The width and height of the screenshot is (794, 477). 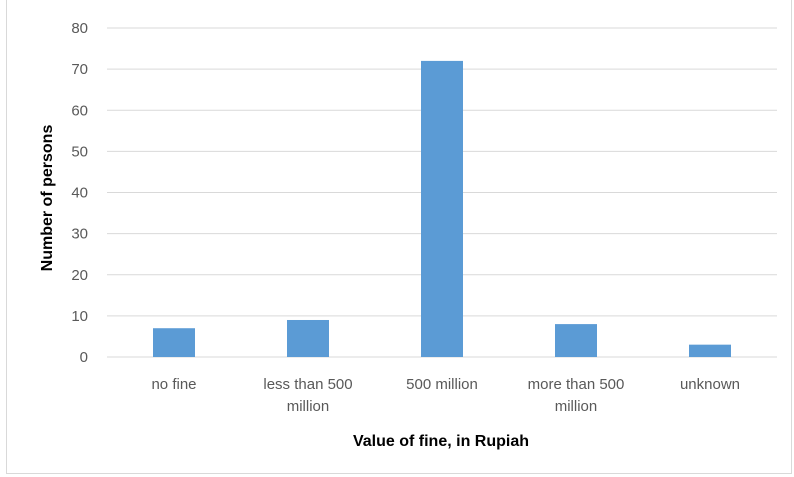 I want to click on y-axis-title: Number of persons, so click(x=47, y=198).